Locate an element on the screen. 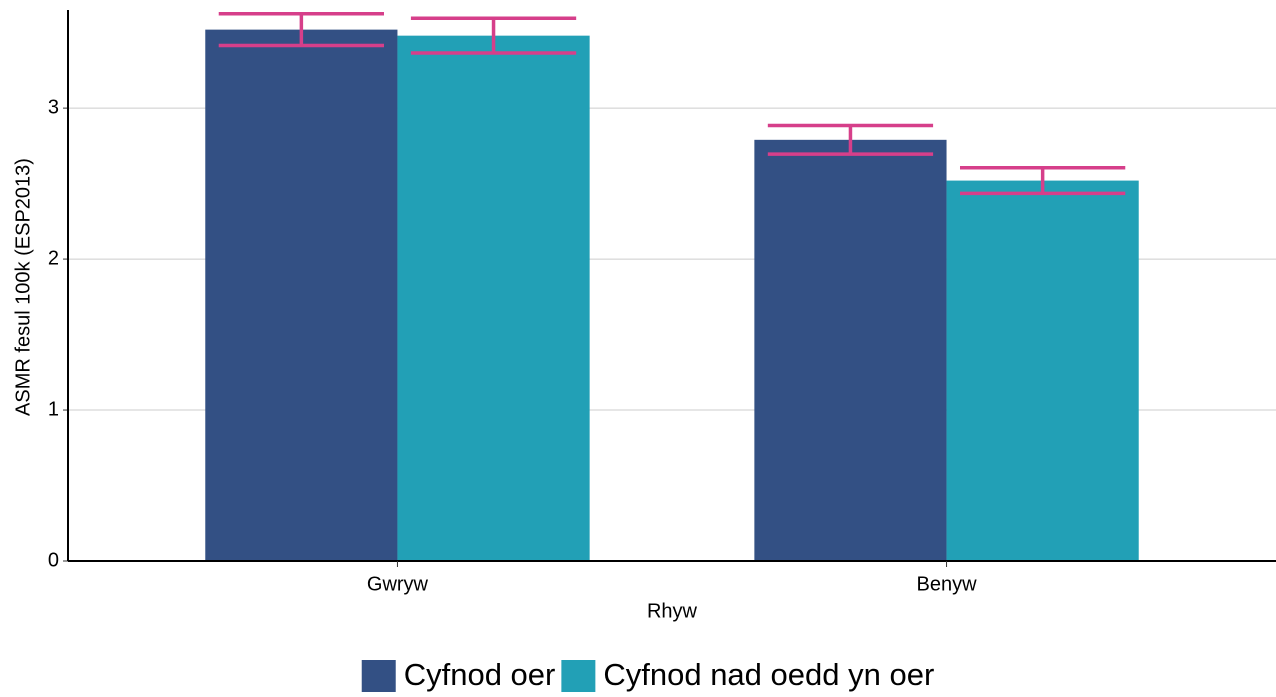  x-tick-label: Gwryw is located at coordinates (398, 584).